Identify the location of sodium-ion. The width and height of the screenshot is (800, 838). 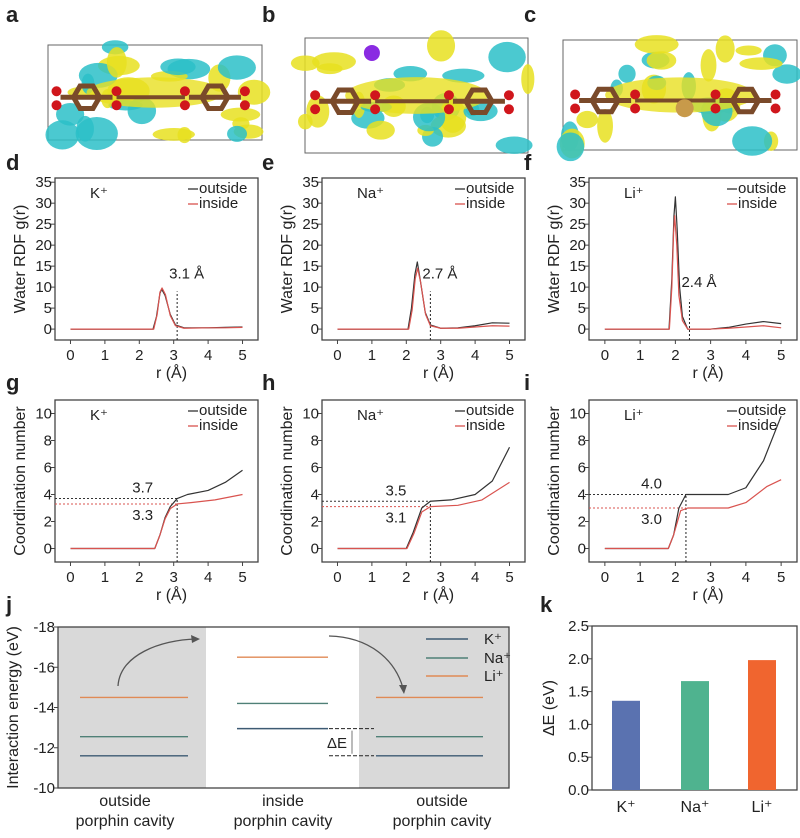
(371, 52).